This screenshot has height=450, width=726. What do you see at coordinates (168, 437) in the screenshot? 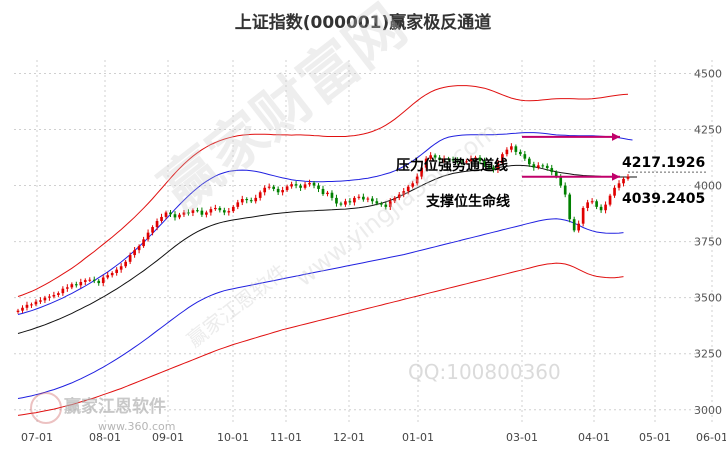
I see `x-tick-label: 09-01` at bounding box center [168, 437].